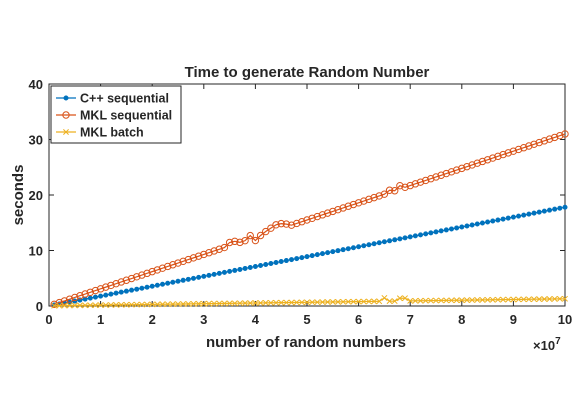 The image size is (581, 411). What do you see at coordinates (310, 302) in the screenshot?
I see `series-line` at bounding box center [310, 302].